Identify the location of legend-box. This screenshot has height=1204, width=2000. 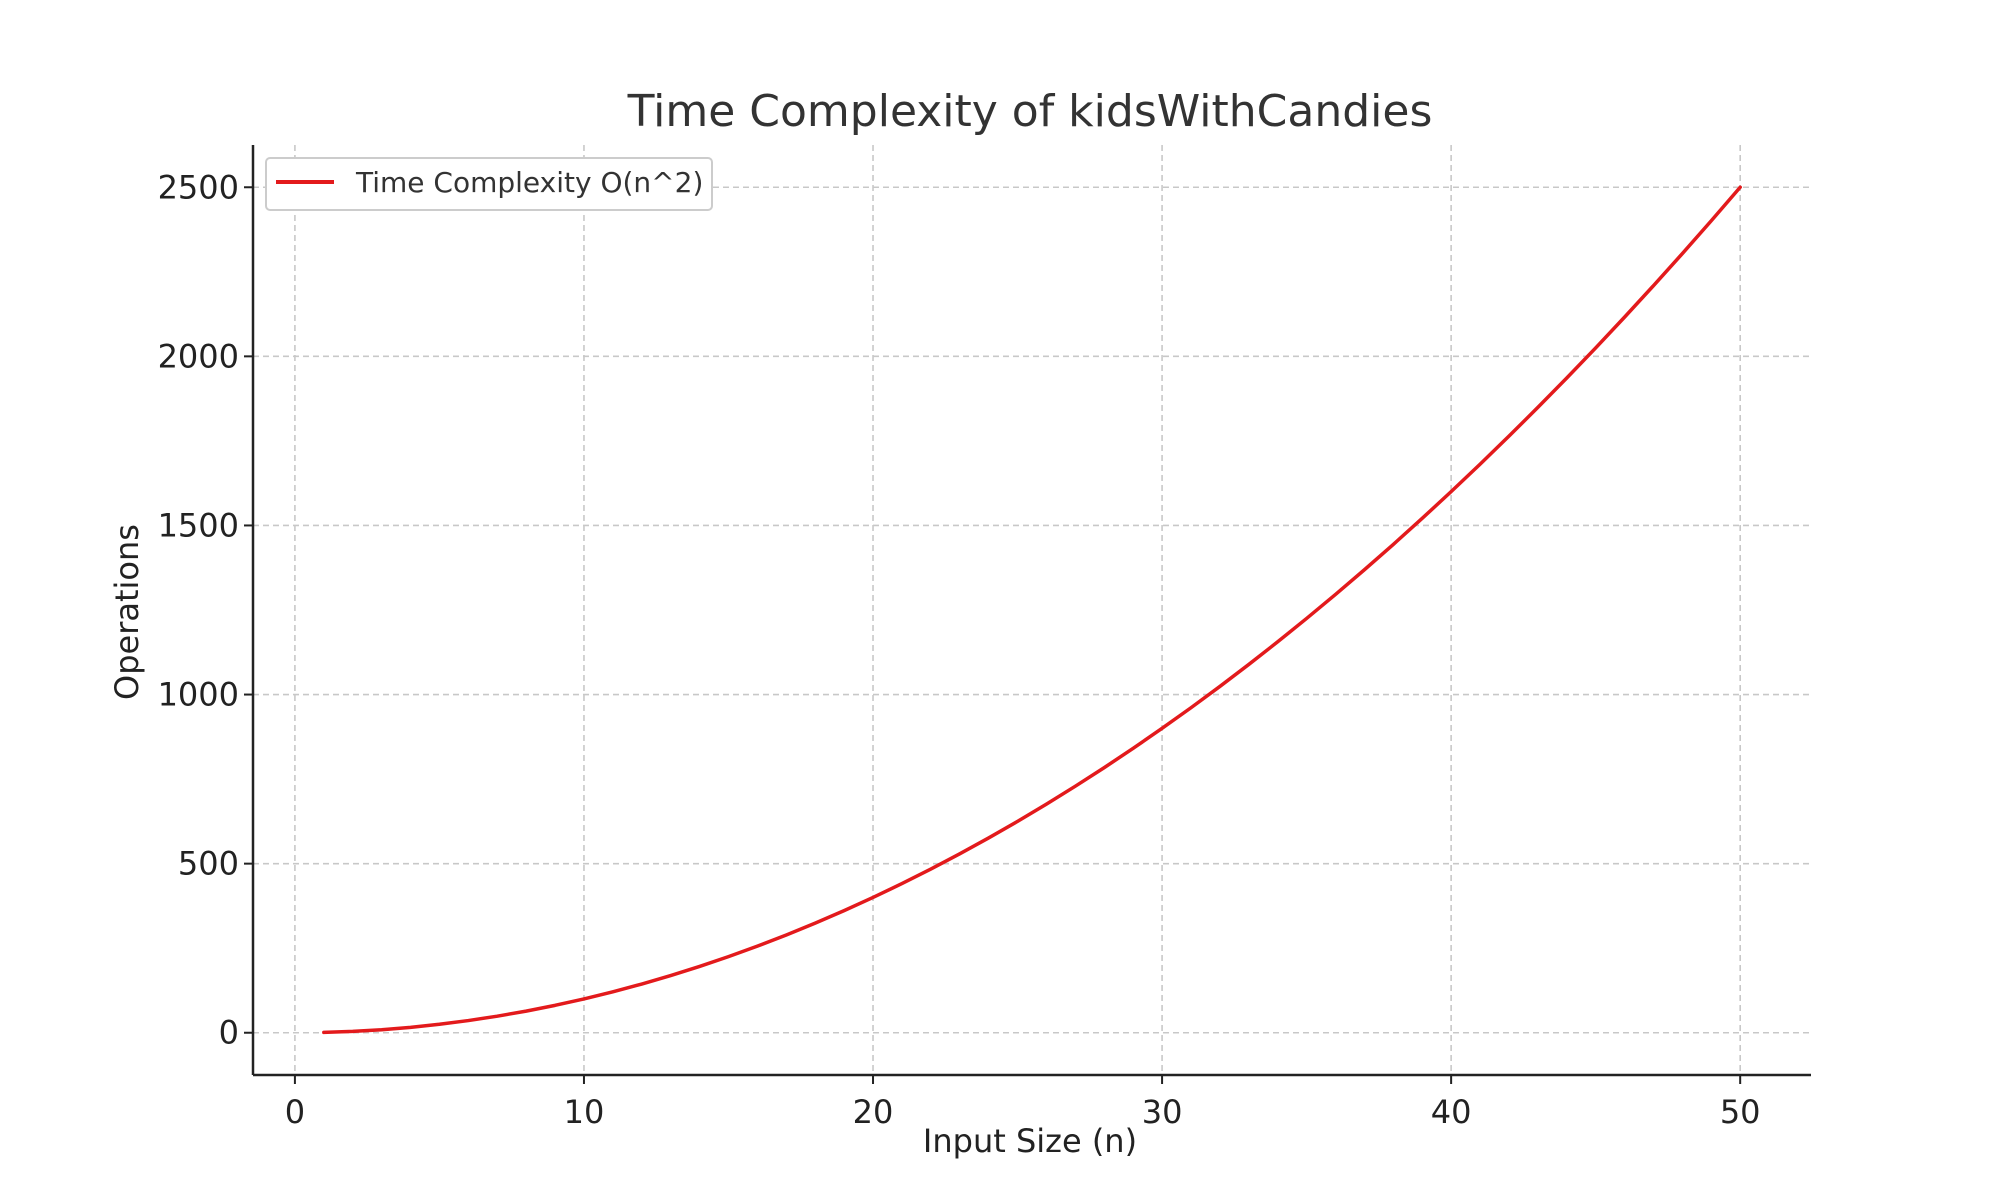
(489, 184).